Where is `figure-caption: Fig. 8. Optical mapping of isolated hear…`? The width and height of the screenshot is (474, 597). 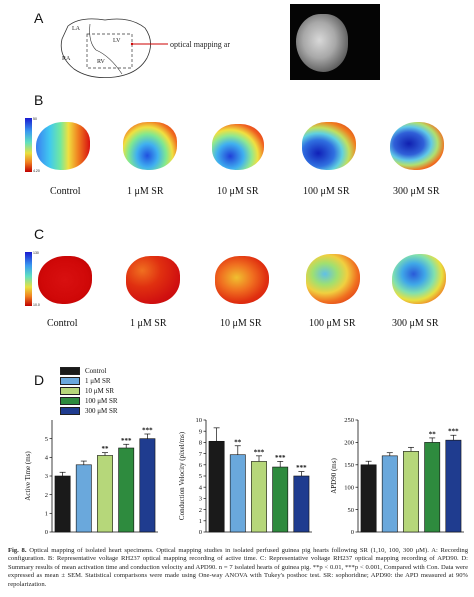 figure-caption: Fig. 8. Optical mapping of isolated hear… is located at coordinates (238, 568).